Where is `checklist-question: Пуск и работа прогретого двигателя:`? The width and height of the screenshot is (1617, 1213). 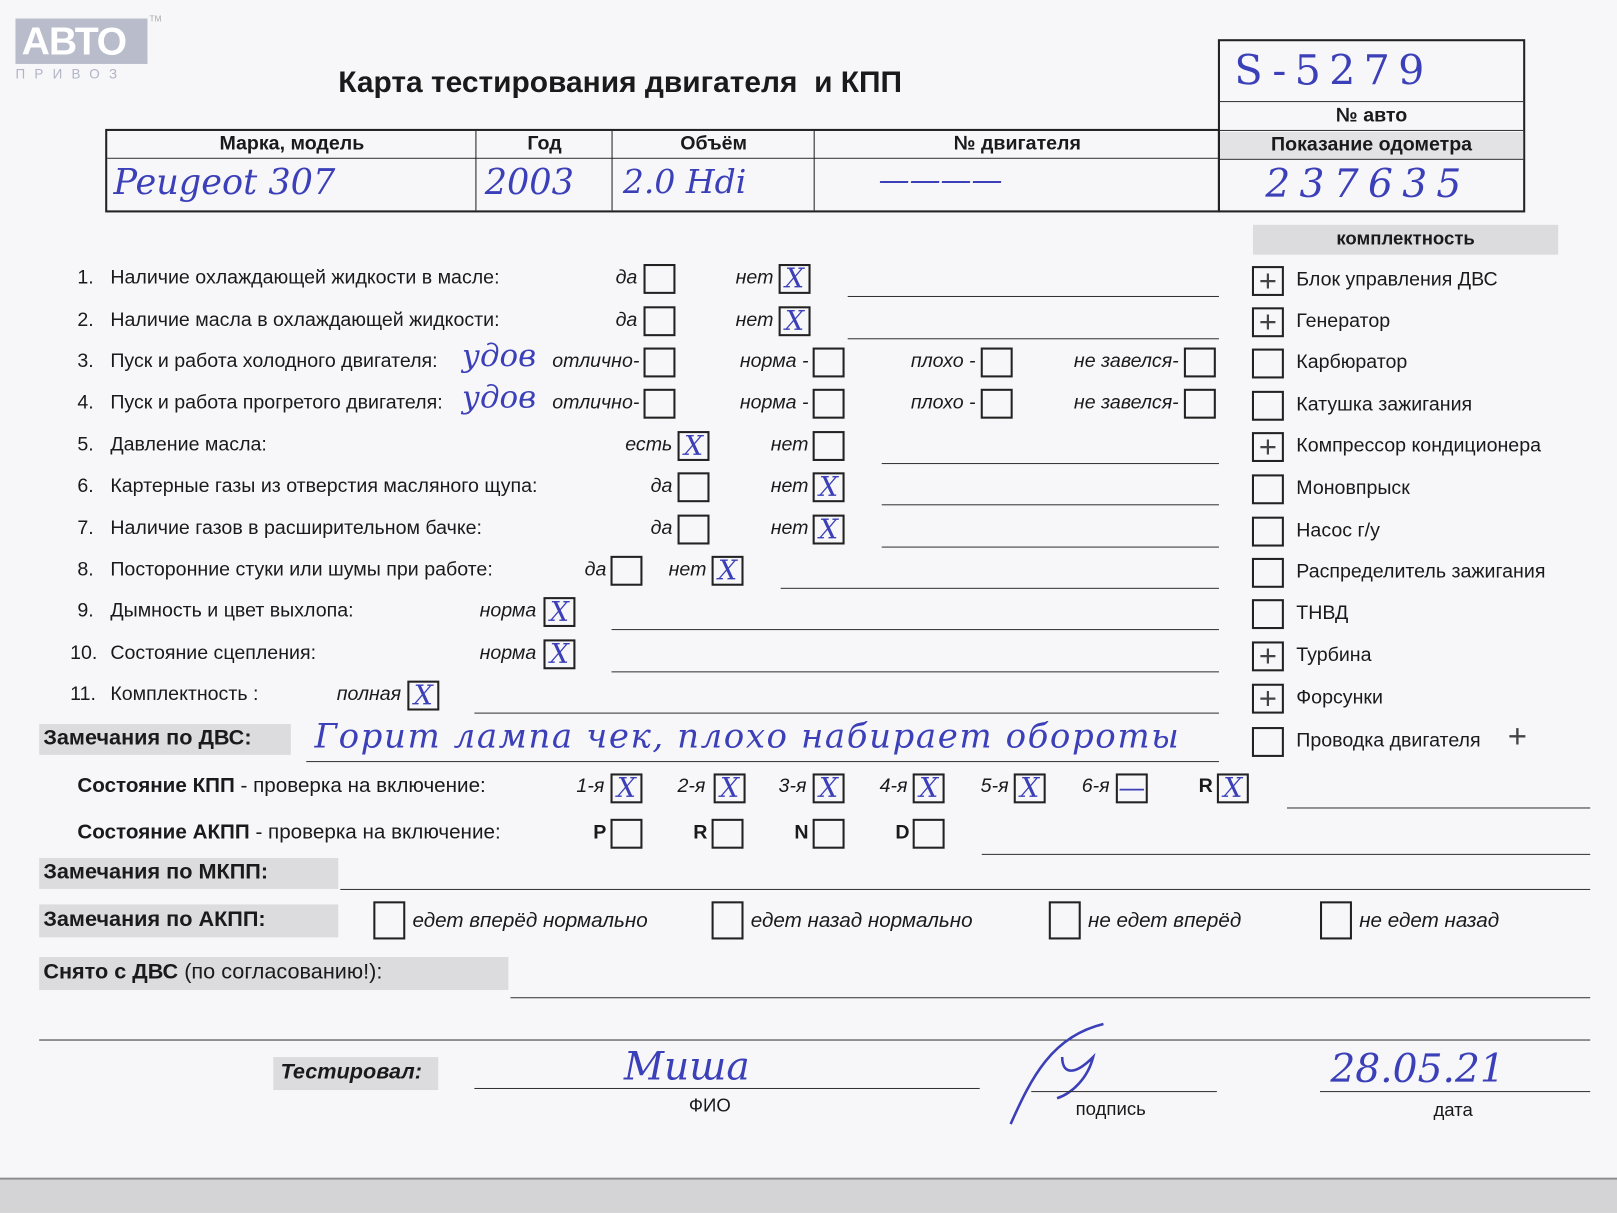 checklist-question: Пуск и работа прогретого двигателя: is located at coordinates (276, 402).